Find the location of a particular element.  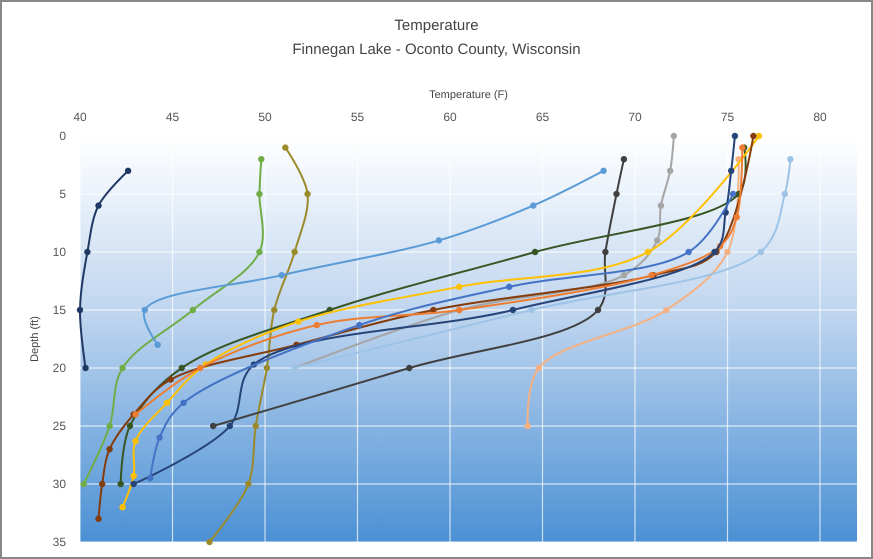

y-tick-label: 25 is located at coordinates (59, 426).